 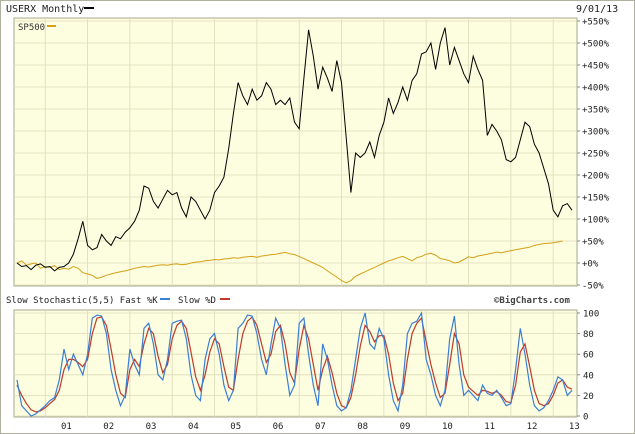 What do you see at coordinates (596, 199) in the screenshot?
I see `price-tick-label: +150%` at bounding box center [596, 199].